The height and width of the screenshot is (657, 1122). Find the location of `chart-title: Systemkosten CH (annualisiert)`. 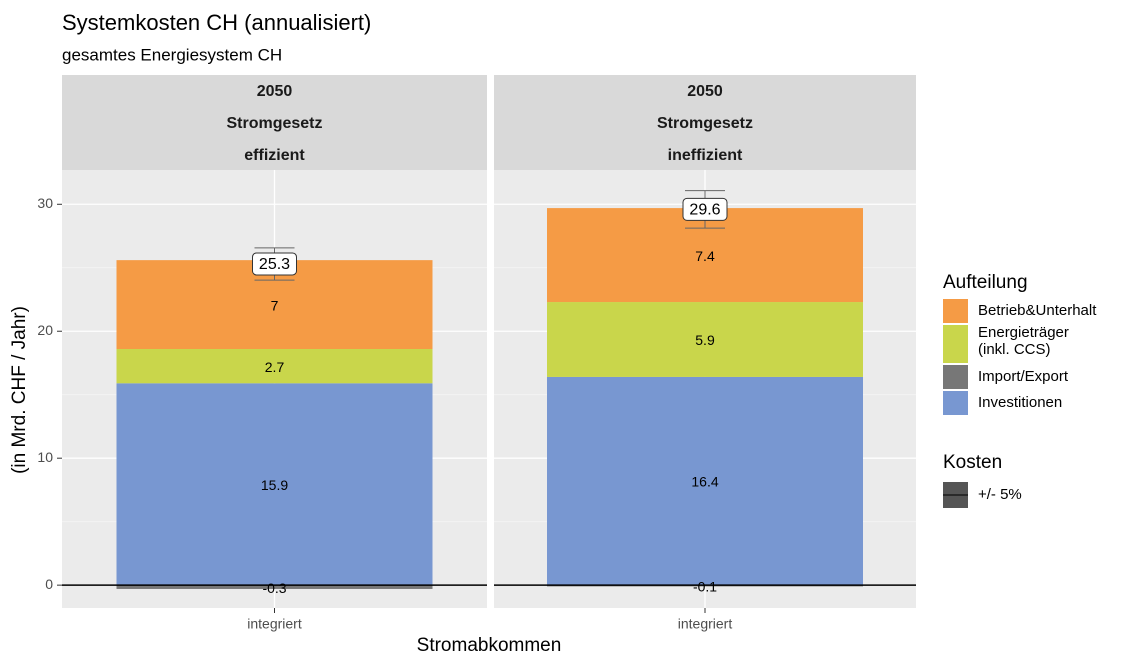

chart-title: Systemkosten CH (annualisiert) is located at coordinates (216, 22).